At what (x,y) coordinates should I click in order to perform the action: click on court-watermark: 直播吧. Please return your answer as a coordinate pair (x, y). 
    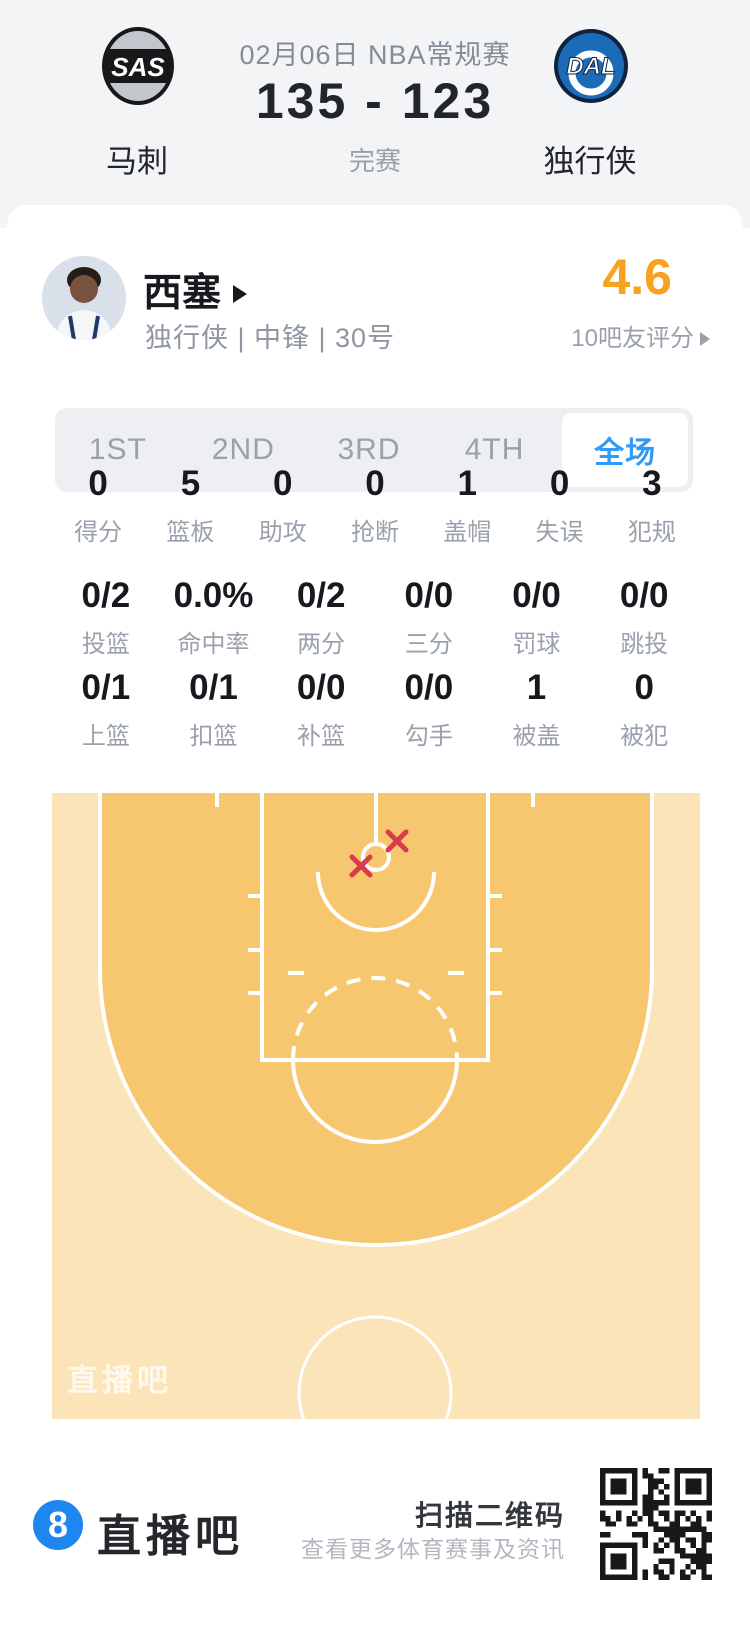
    Looking at the image, I should click on (119, 1380).